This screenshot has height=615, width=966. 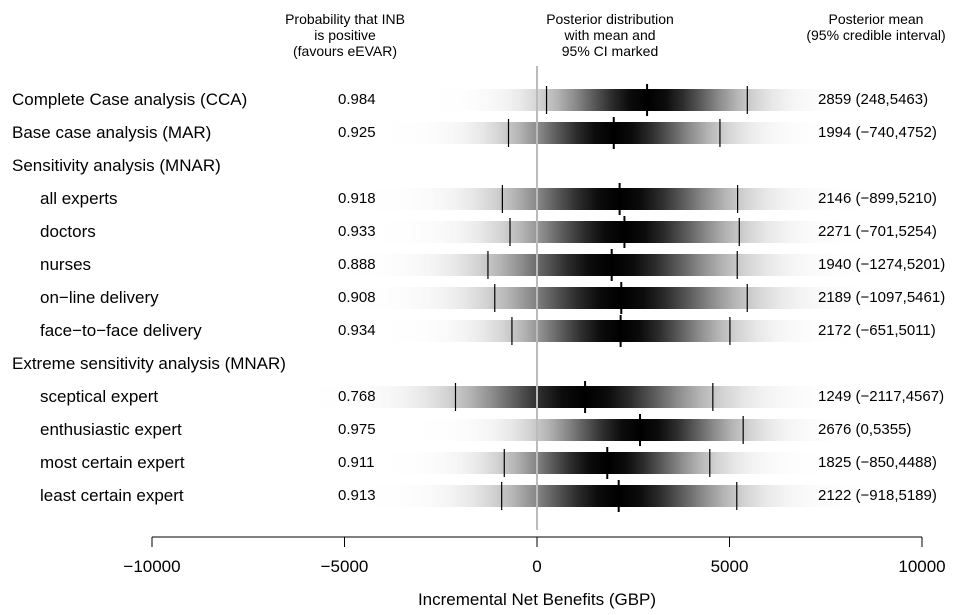 I want to click on header-probability-line-3: (favours eEVAR), so click(x=345, y=51).